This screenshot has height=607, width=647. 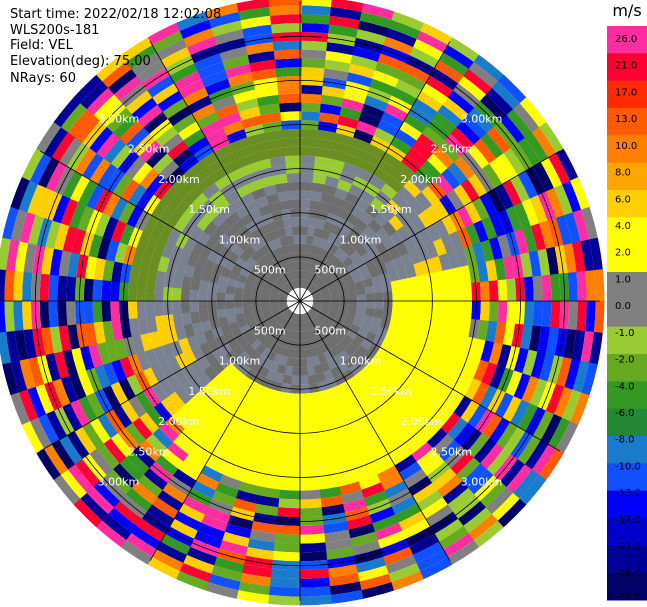 What do you see at coordinates (626, 146) in the screenshot?
I see `colorbar-tick-label: 10.0` at bounding box center [626, 146].